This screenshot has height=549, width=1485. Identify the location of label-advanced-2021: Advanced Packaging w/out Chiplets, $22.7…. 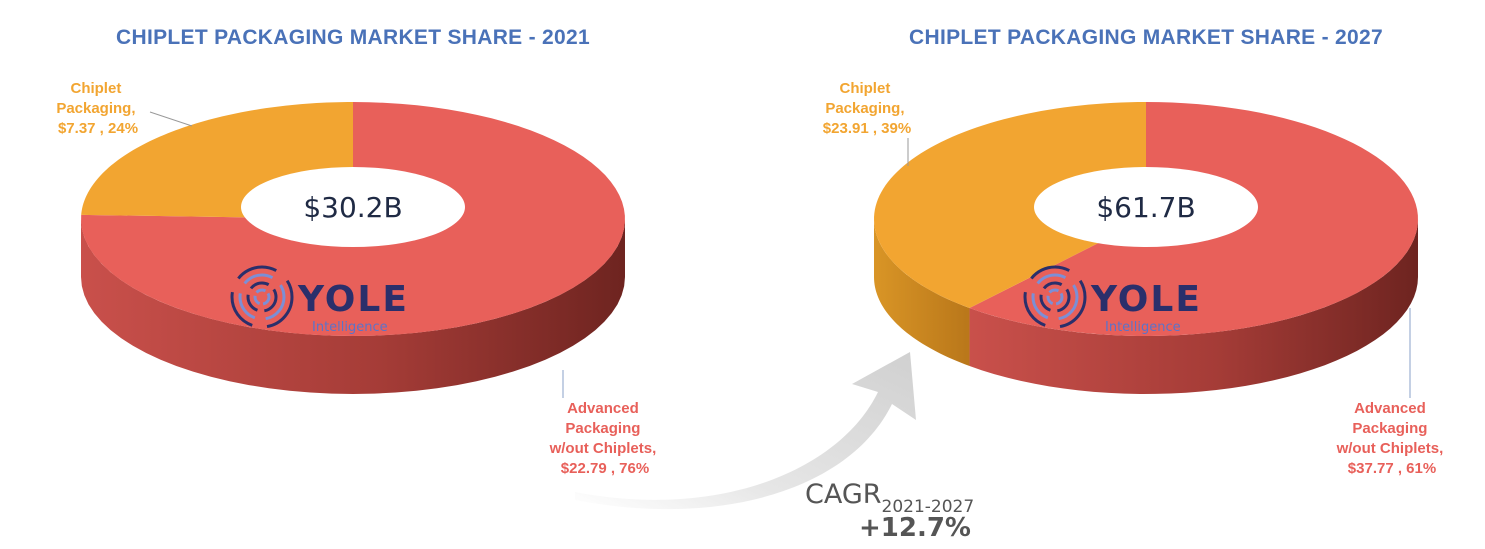
(605, 438).